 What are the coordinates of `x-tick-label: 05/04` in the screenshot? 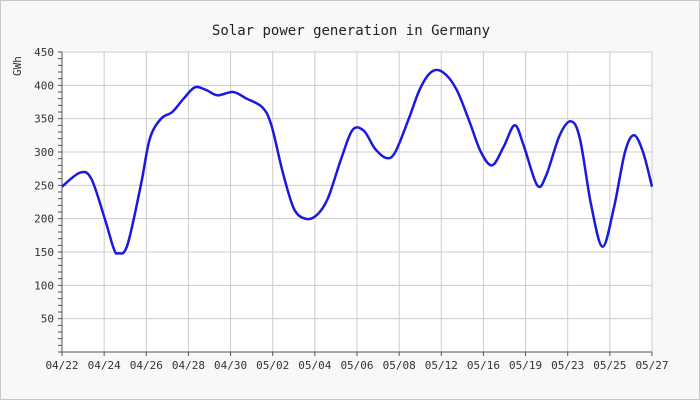 It's located at (314, 365).